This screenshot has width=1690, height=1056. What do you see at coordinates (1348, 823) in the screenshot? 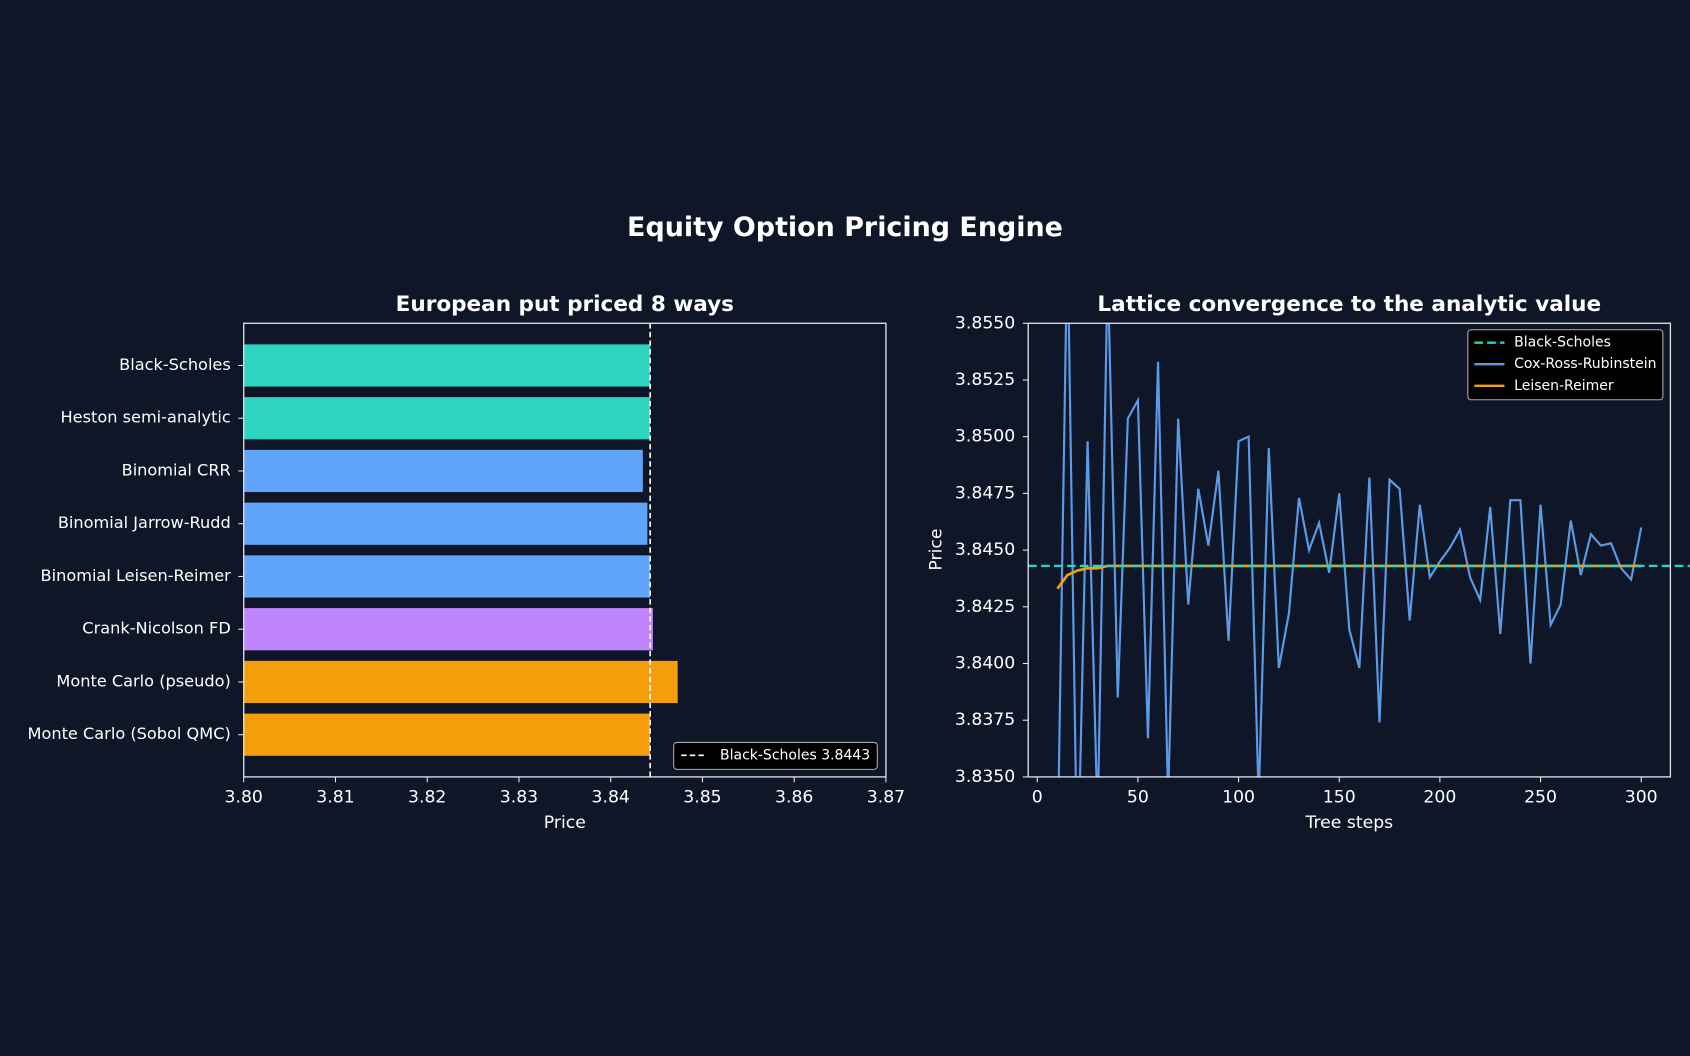
I see `x-axis-label: Tree steps` at bounding box center [1348, 823].